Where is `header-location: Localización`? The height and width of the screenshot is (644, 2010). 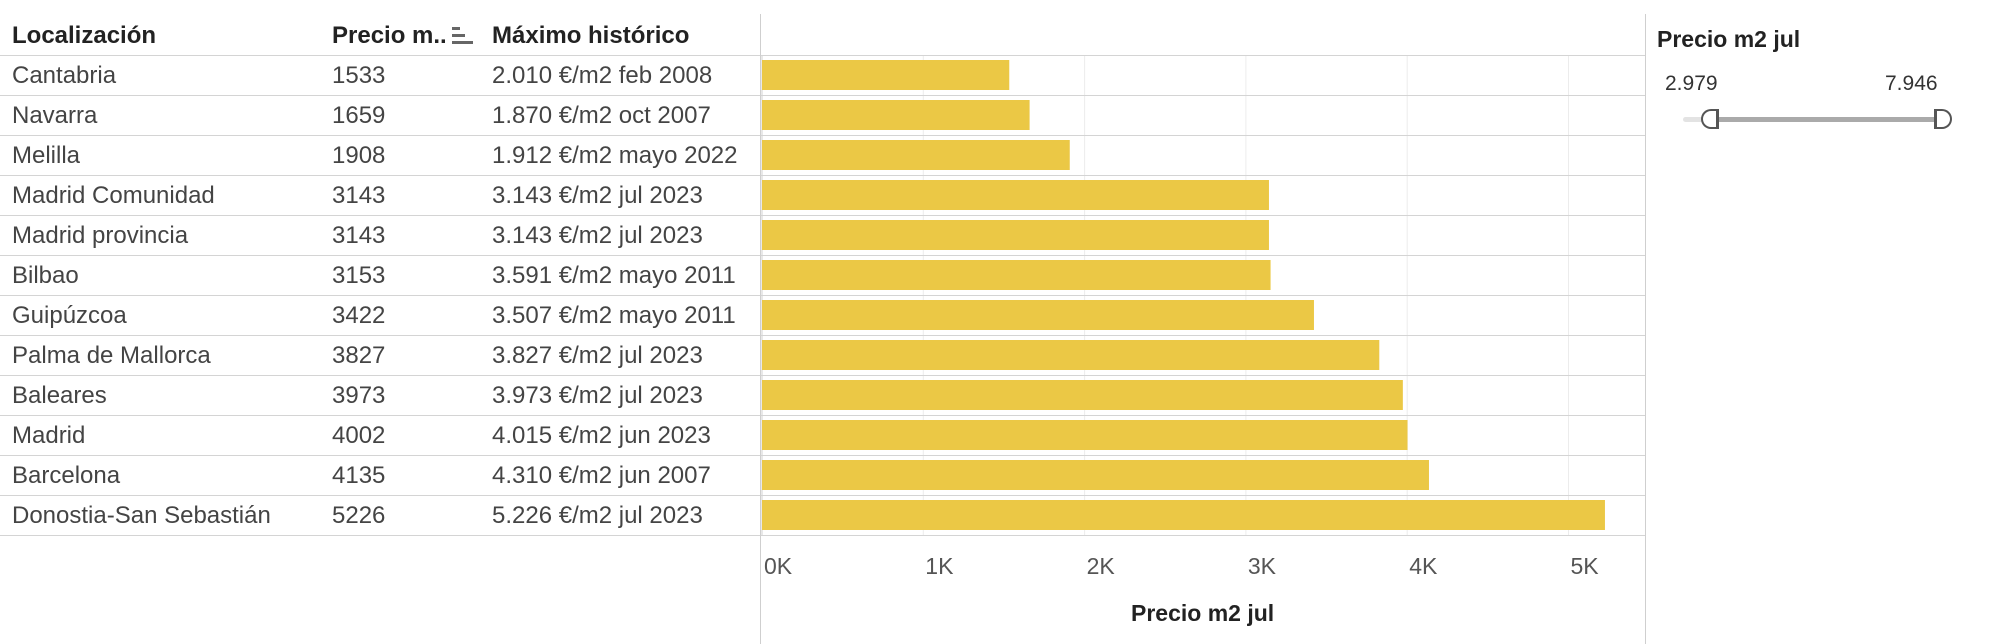 header-location: Localización is located at coordinates (84, 35).